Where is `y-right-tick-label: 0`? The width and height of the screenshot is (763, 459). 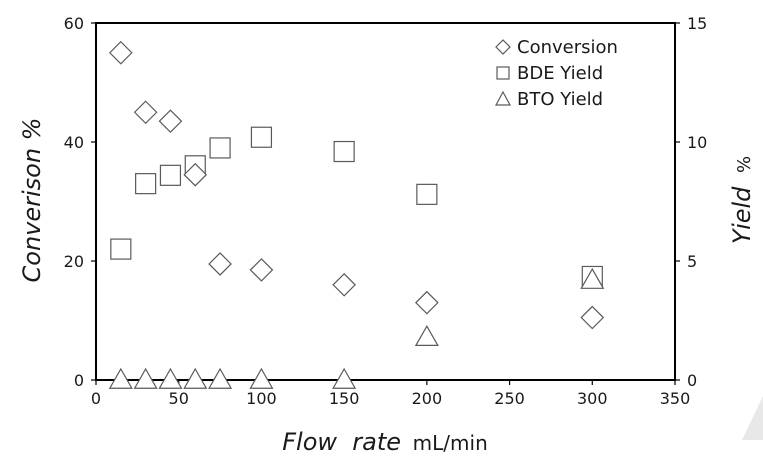
y-right-tick-label: 0 is located at coordinates (692, 380).